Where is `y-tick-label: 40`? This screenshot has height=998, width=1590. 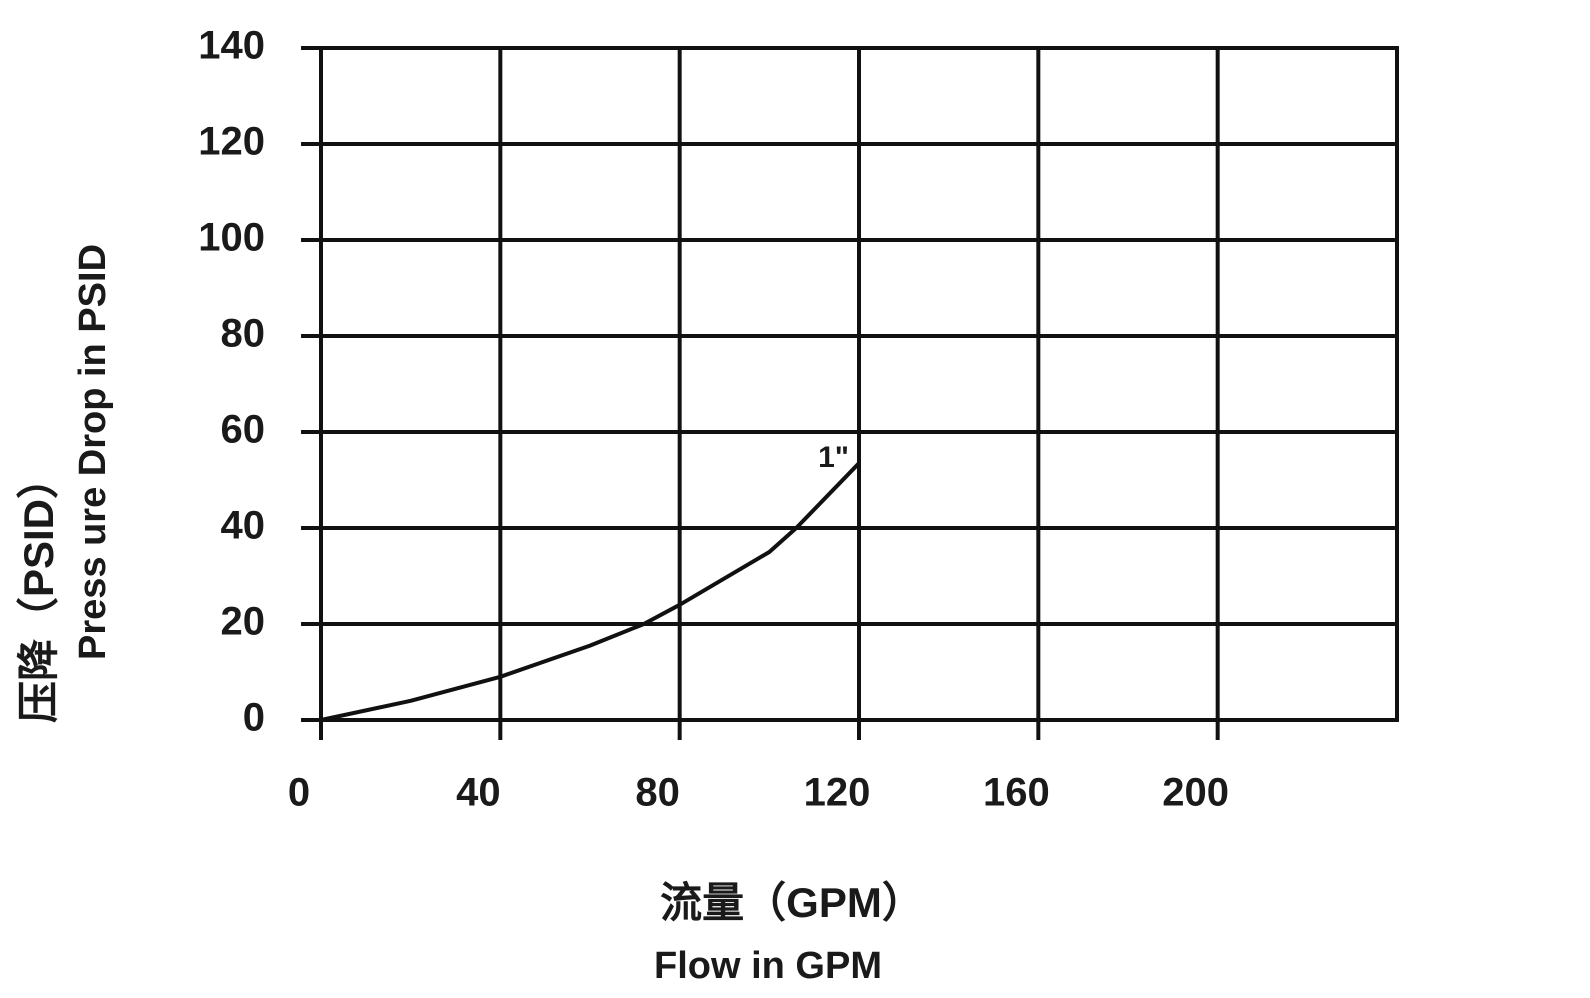
y-tick-label: 40 is located at coordinates (243, 526).